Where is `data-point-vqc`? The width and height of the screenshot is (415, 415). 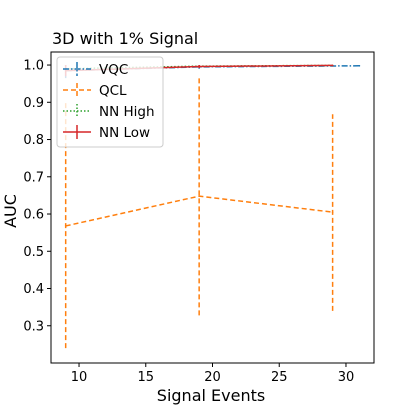
data-point-vqc is located at coordinates (359, 65).